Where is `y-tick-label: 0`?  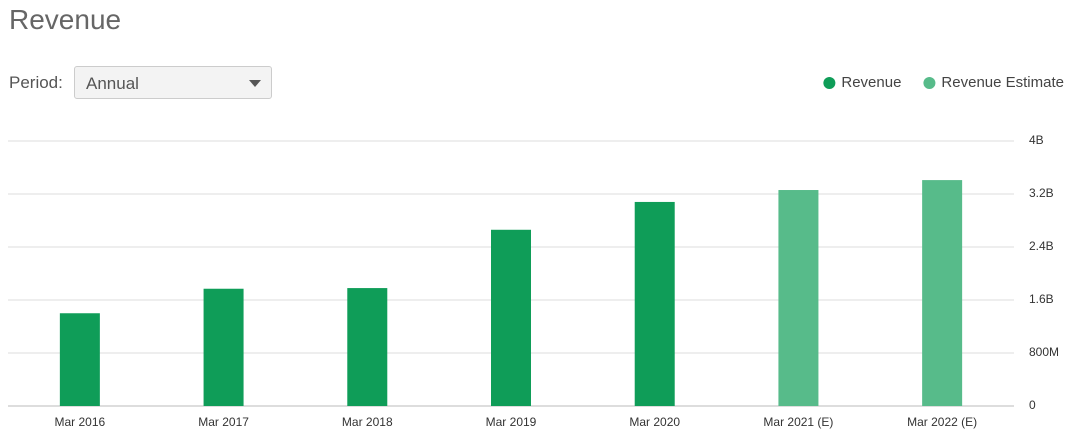
y-tick-label: 0 is located at coordinates (1032, 405).